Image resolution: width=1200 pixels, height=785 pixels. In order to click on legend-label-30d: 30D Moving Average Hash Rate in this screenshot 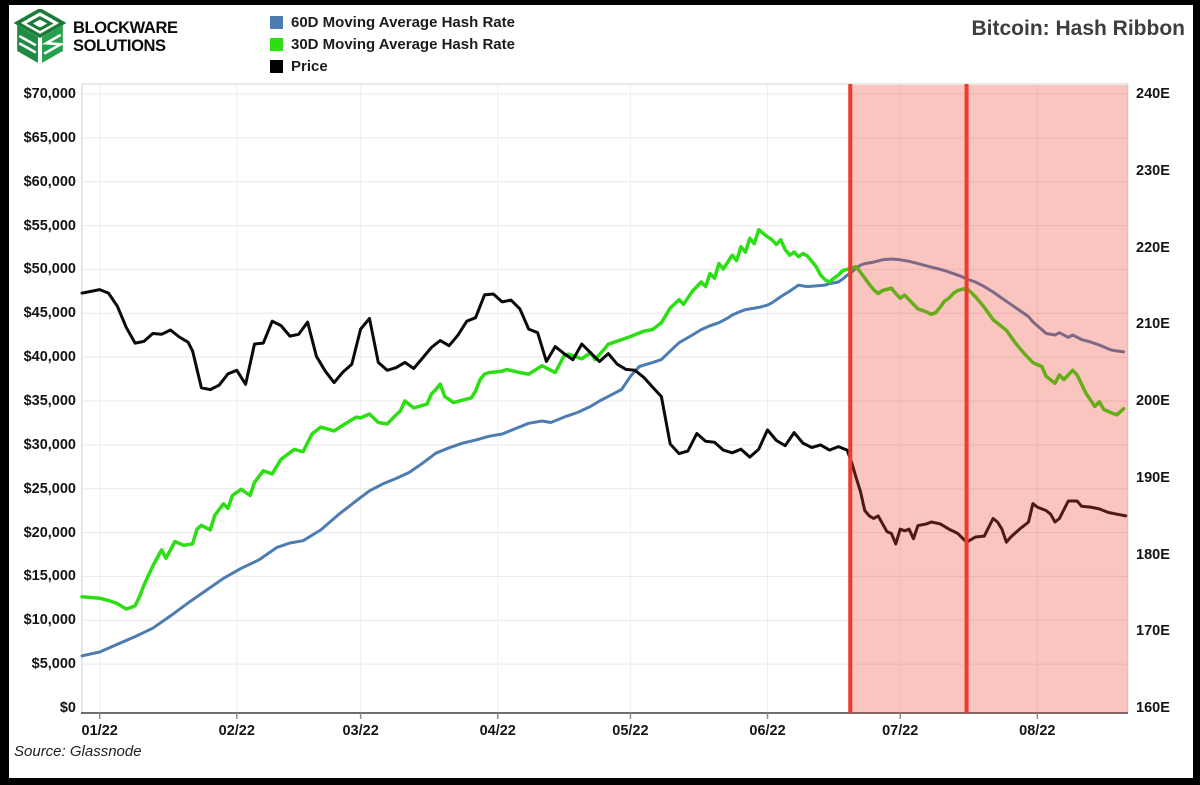, I will do `click(403, 44)`.